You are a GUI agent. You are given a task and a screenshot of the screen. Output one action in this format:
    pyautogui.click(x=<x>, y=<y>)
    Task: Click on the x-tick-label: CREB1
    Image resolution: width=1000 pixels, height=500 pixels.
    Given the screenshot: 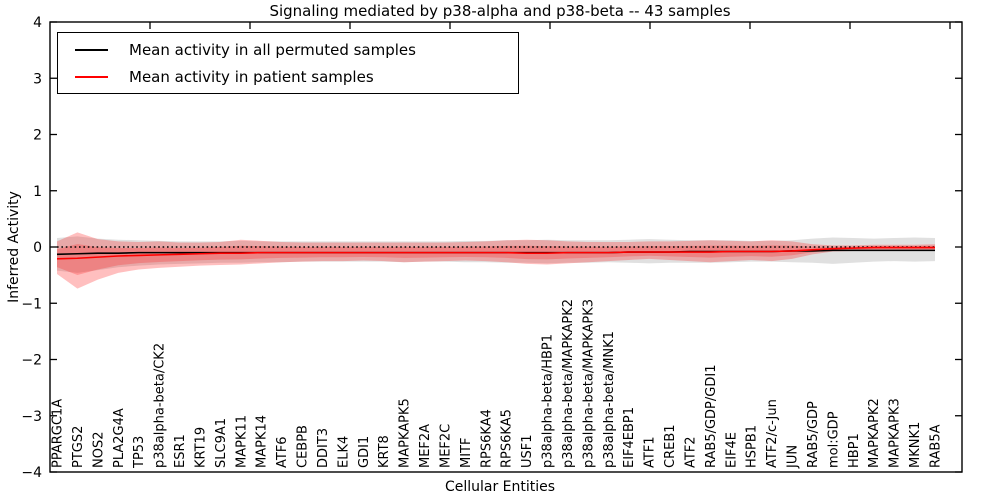 What is the action you would take?
    pyautogui.click(x=670, y=446)
    